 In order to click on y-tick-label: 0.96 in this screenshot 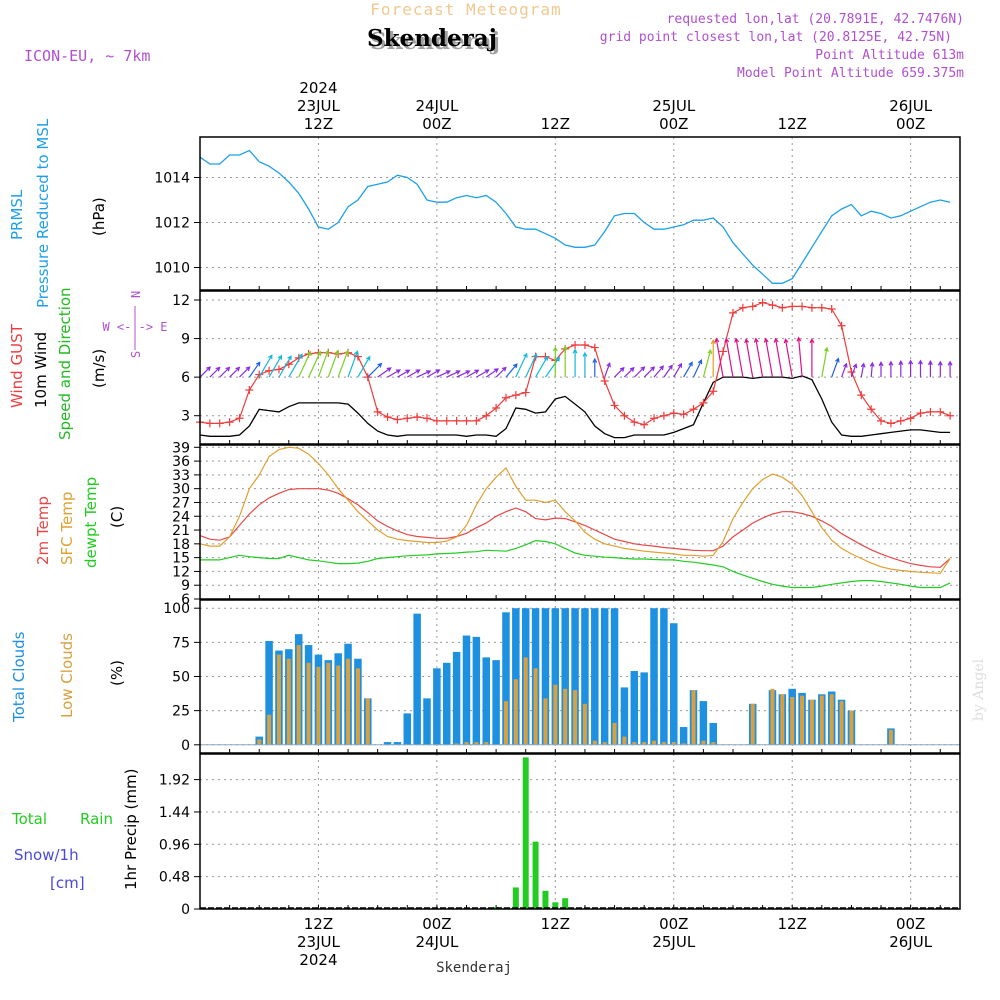, I will do `click(174, 845)`.